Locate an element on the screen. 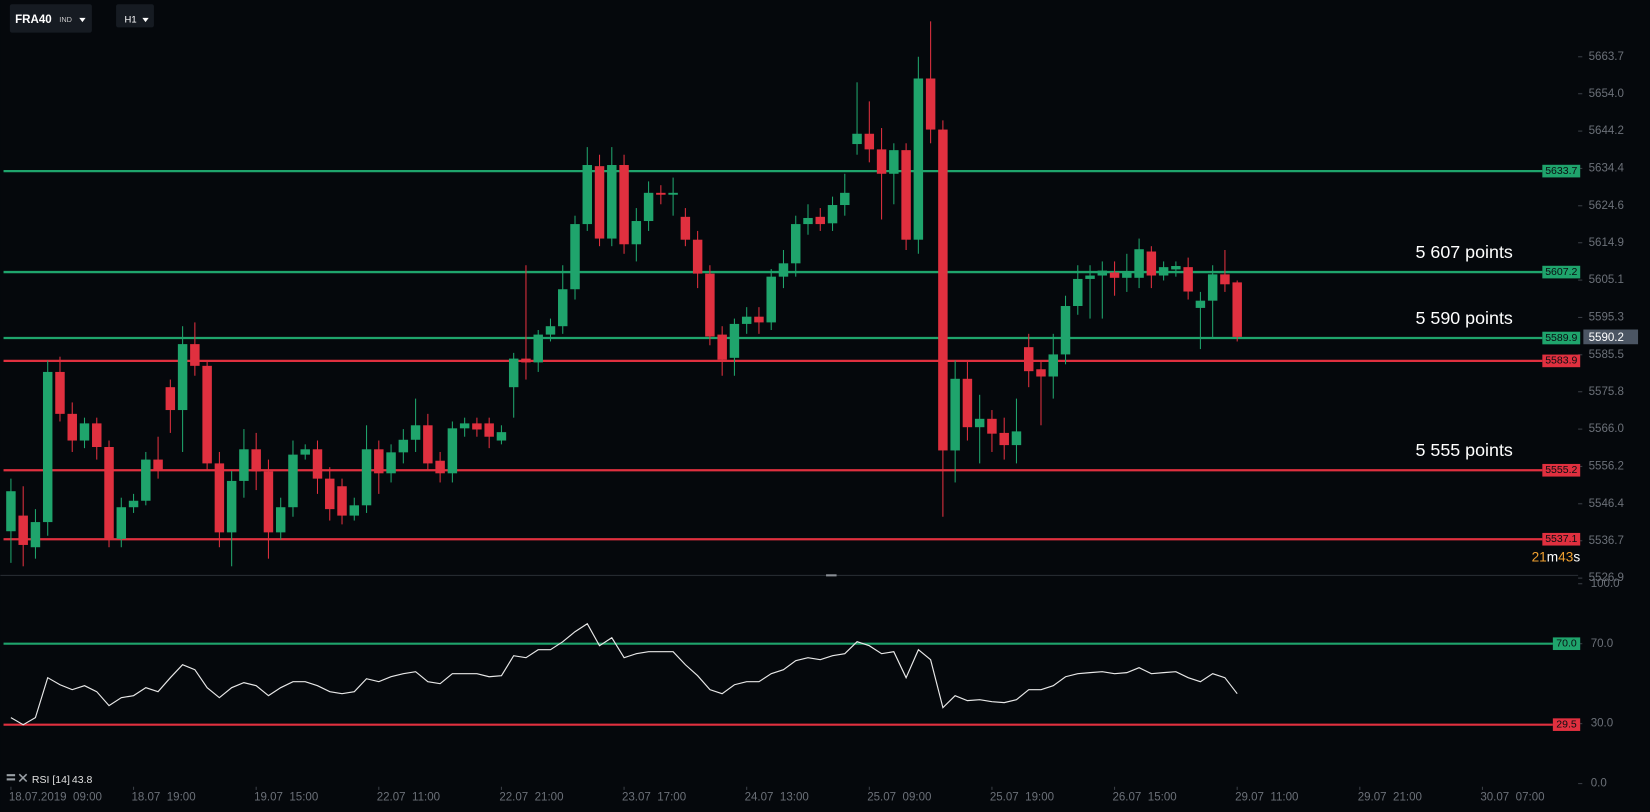 The width and height of the screenshot is (1650, 812). market: IND is located at coordinates (65, 19).